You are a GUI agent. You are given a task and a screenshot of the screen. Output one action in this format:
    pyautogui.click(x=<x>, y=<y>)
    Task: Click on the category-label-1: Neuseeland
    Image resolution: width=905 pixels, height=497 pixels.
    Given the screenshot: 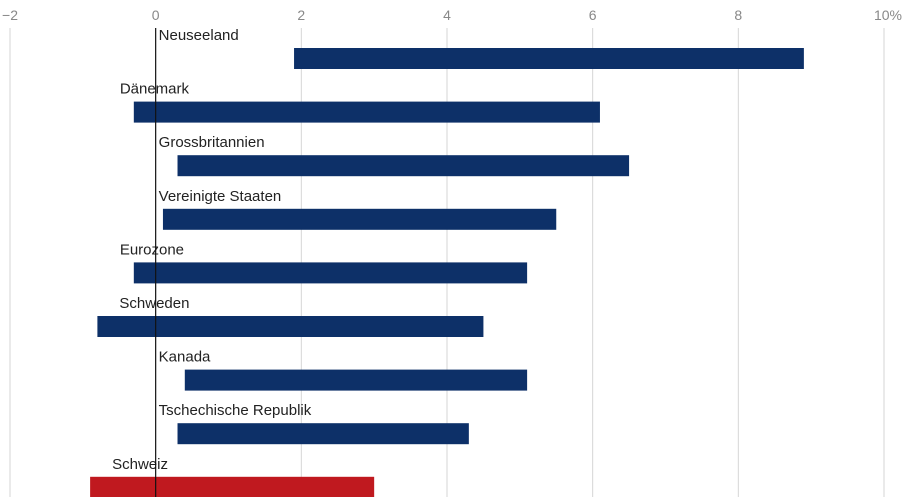 What is the action you would take?
    pyautogui.click(x=199, y=35)
    